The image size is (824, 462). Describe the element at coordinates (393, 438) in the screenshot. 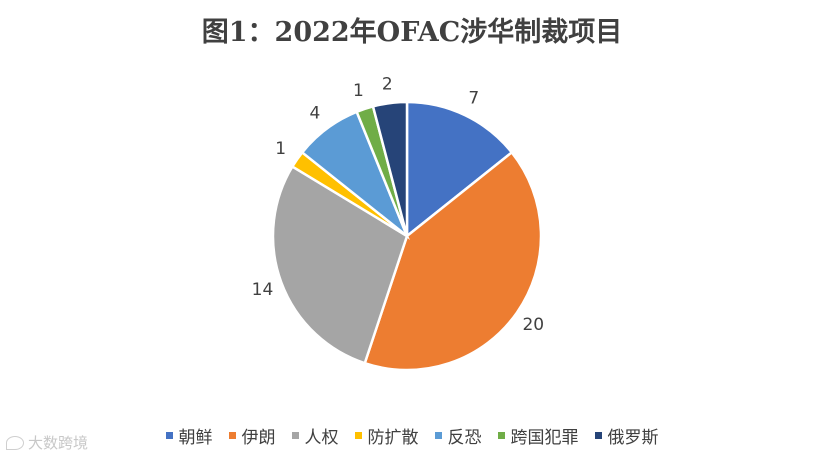

I see `legend-label: 防扩散` at that location.